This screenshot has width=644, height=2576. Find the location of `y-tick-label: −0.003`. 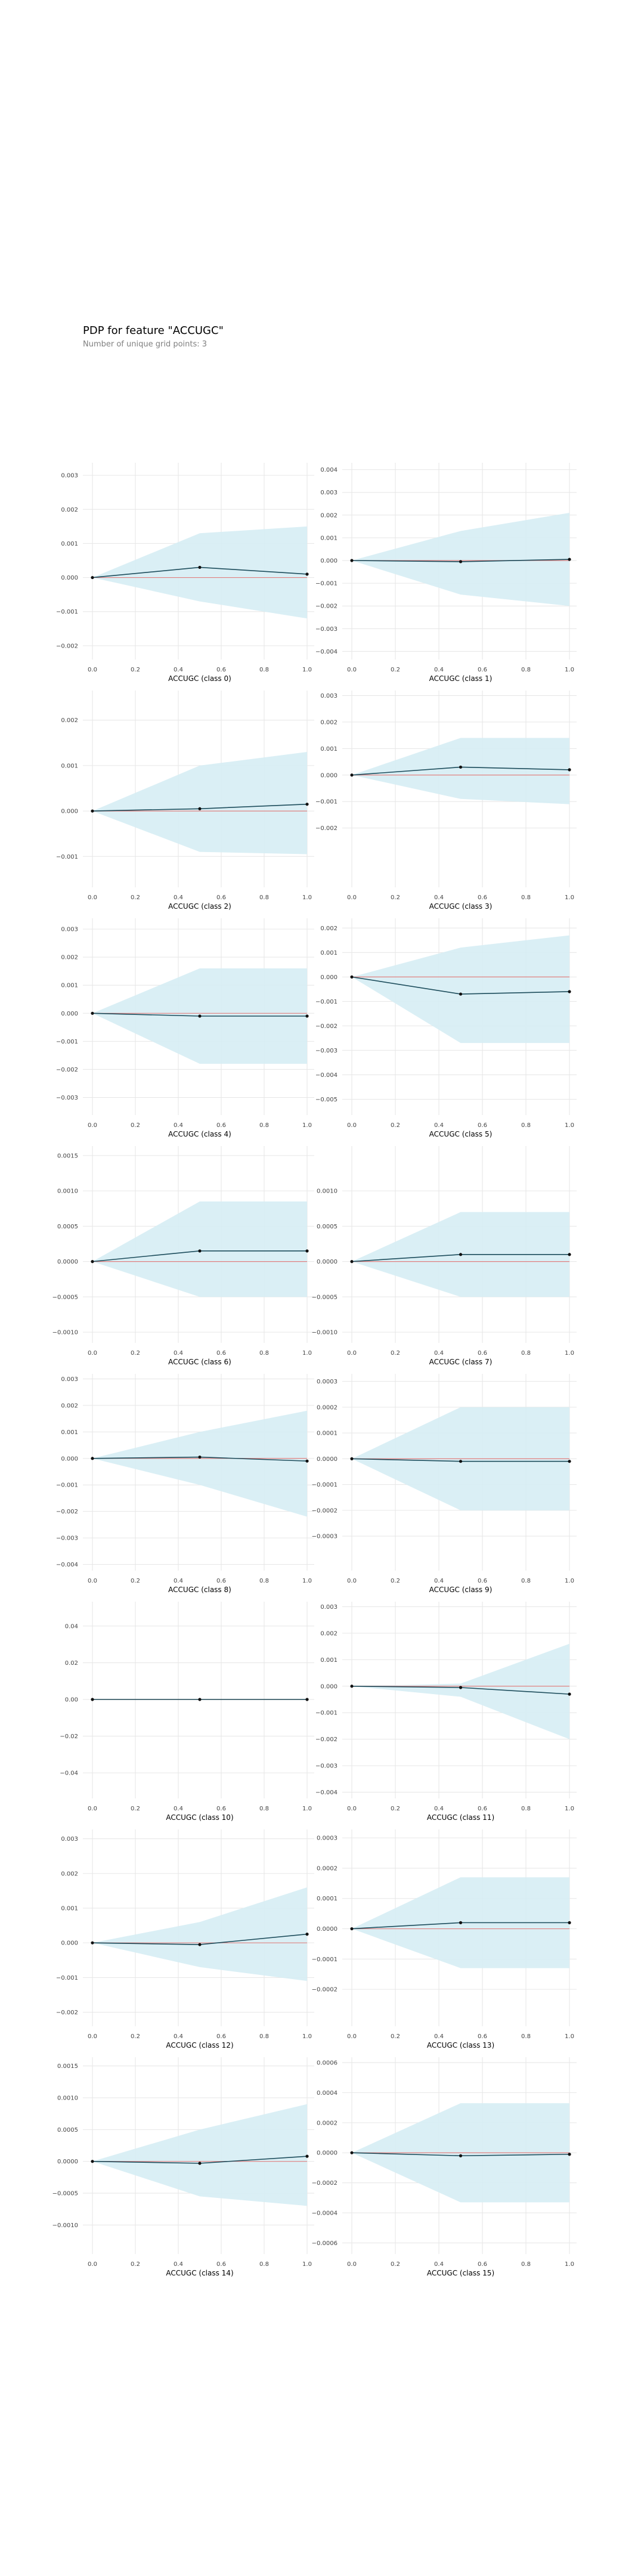

y-tick-label: −0.003 is located at coordinates (327, 629).